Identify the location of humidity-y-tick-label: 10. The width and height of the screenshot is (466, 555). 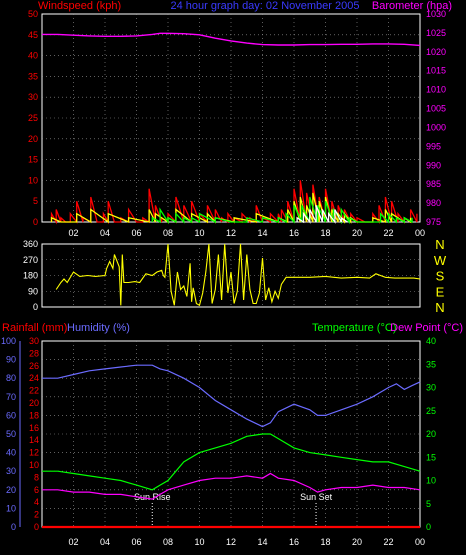
(11, 508).